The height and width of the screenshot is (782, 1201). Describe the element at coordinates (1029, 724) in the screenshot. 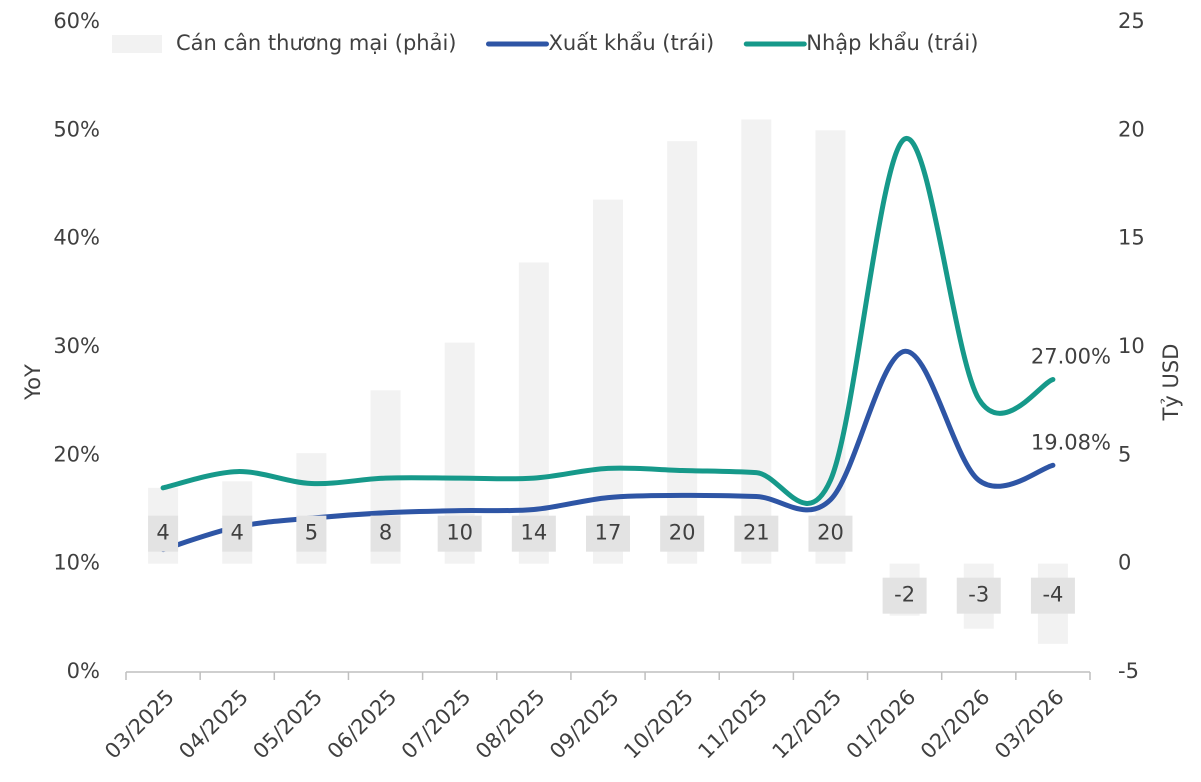

I see `x-tick-label: 03/2026` at that location.